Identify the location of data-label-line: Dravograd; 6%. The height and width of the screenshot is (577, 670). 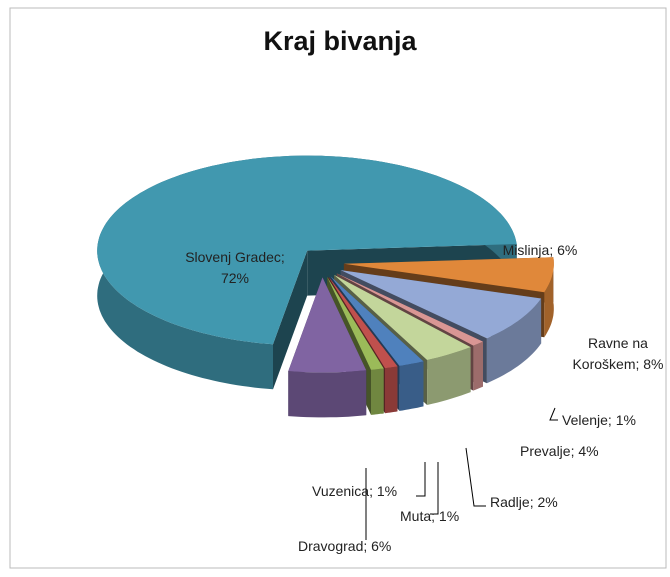
(344, 546).